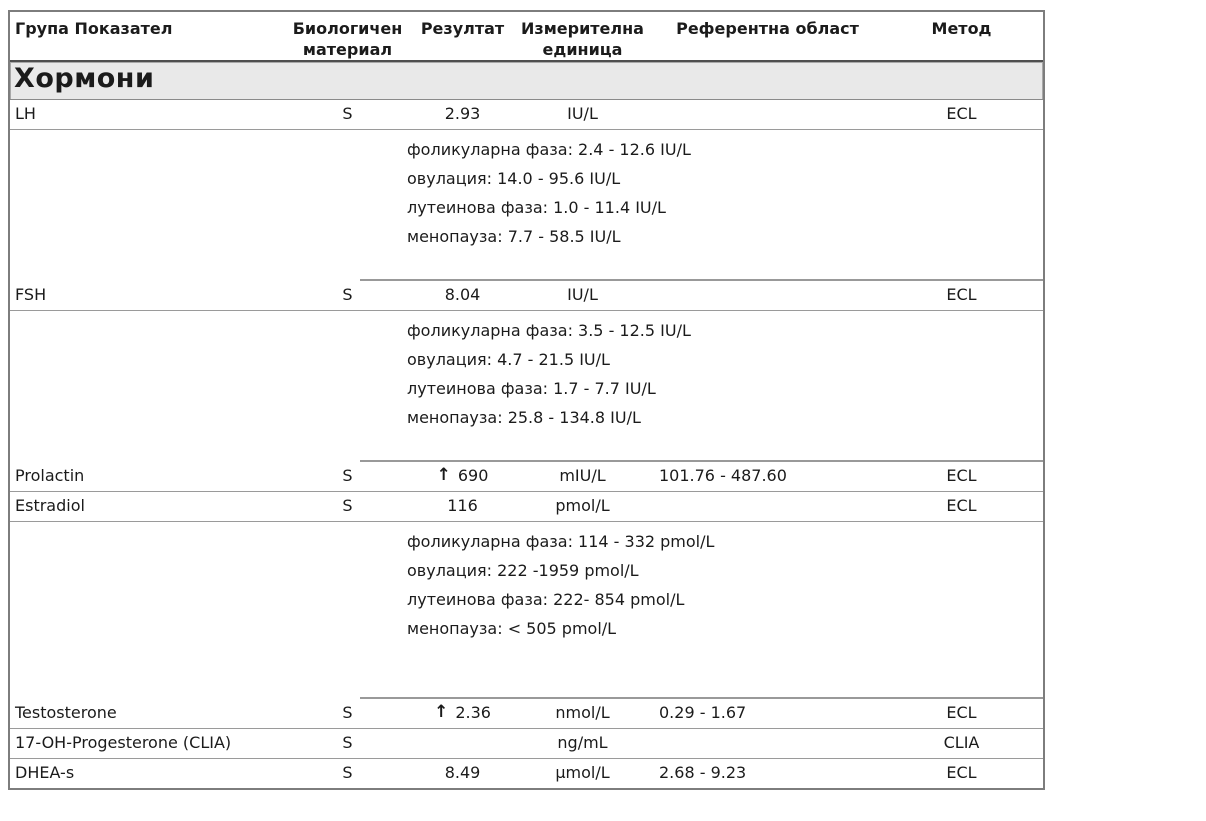 The image size is (1206, 821). What do you see at coordinates (582, 39) in the screenshot?
I see `column-header-unit: Измерителна единица` at bounding box center [582, 39].